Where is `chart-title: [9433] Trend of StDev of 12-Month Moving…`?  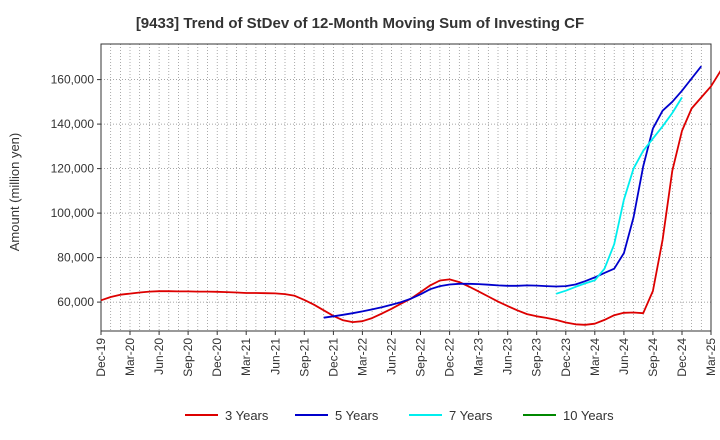
chart-title: [9433] Trend of StDev of 12-Month Moving… is located at coordinates (360, 23).